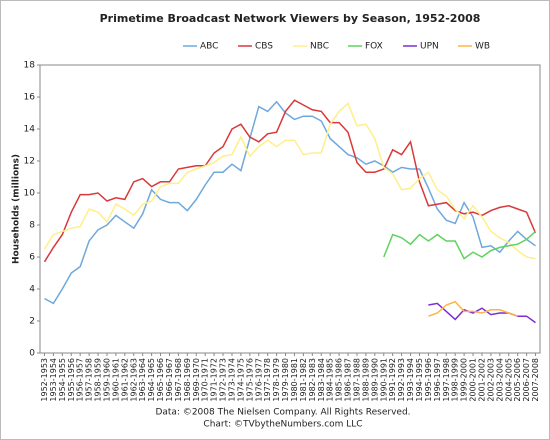 This screenshot has width=550, height=440. What do you see at coordinates (30, 130) in the screenshot?
I see `y-tick-label: 14` at bounding box center [30, 130].